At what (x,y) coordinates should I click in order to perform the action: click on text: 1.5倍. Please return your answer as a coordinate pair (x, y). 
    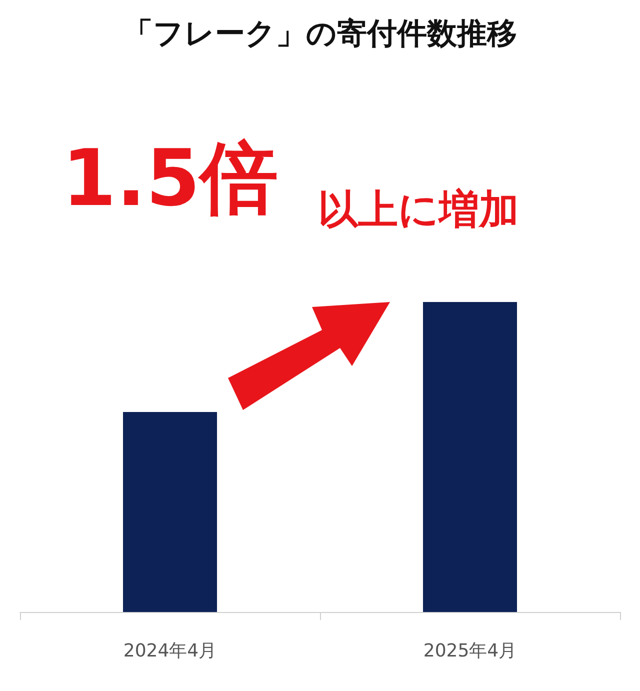
    Looking at the image, I should click on (170, 179).